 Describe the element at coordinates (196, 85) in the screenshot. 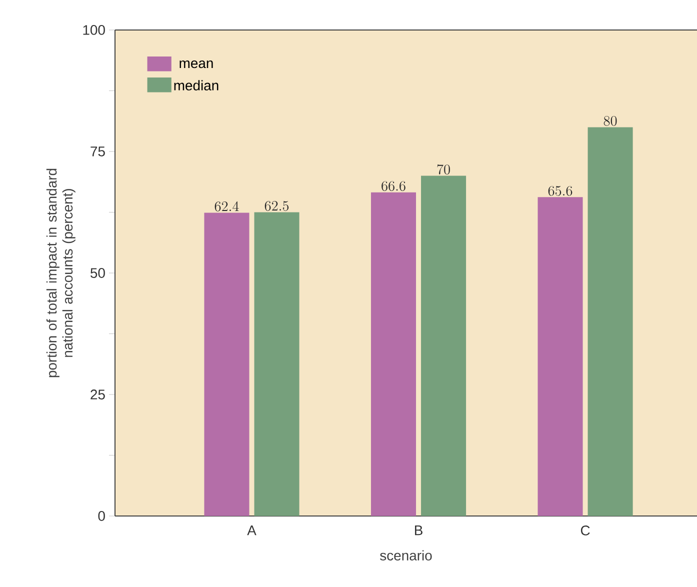

I see `legend-label: median` at that location.